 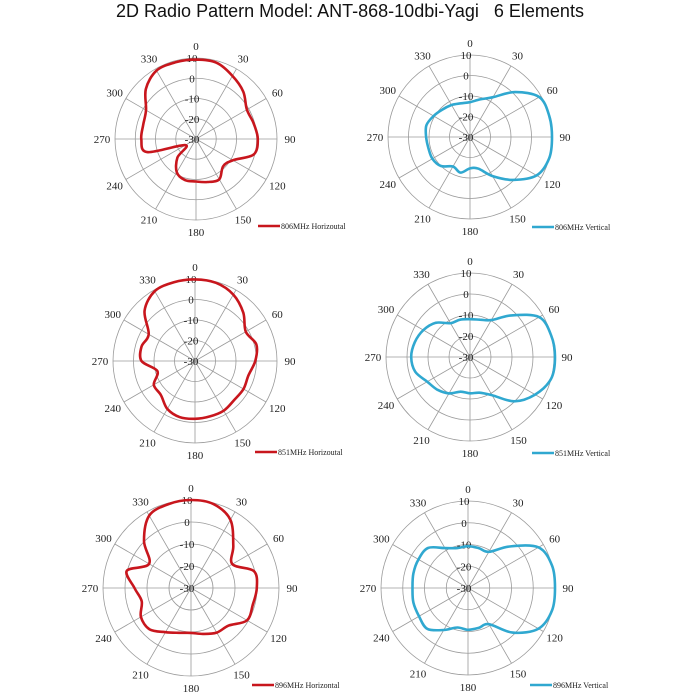 What do you see at coordinates (467, 274) in the screenshot?
I see `radial-tick-label: 10` at bounding box center [467, 274].